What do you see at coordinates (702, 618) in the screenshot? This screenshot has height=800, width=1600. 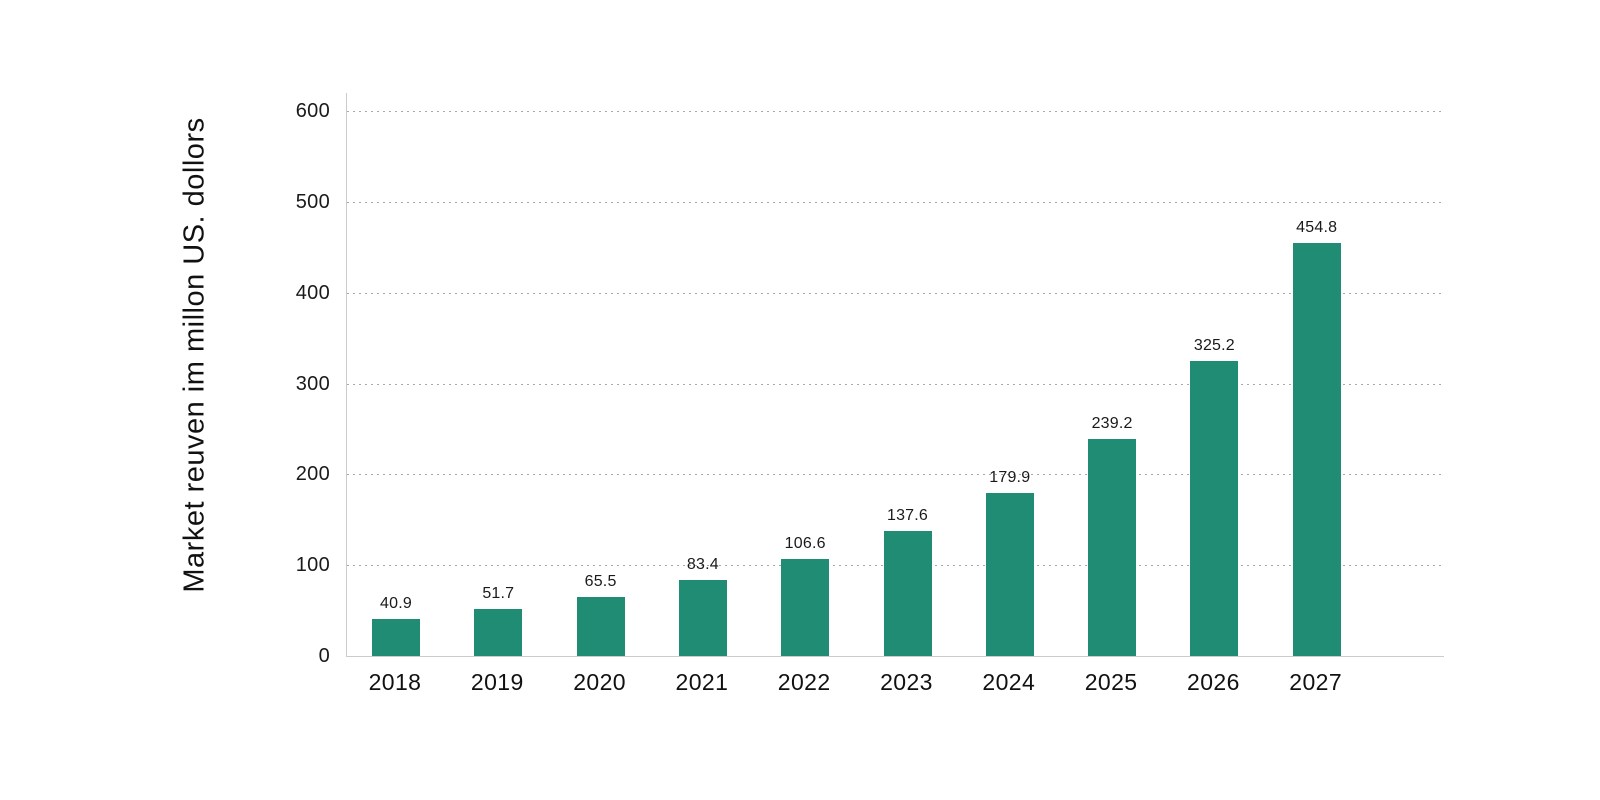 I see `bar-2021` at bounding box center [702, 618].